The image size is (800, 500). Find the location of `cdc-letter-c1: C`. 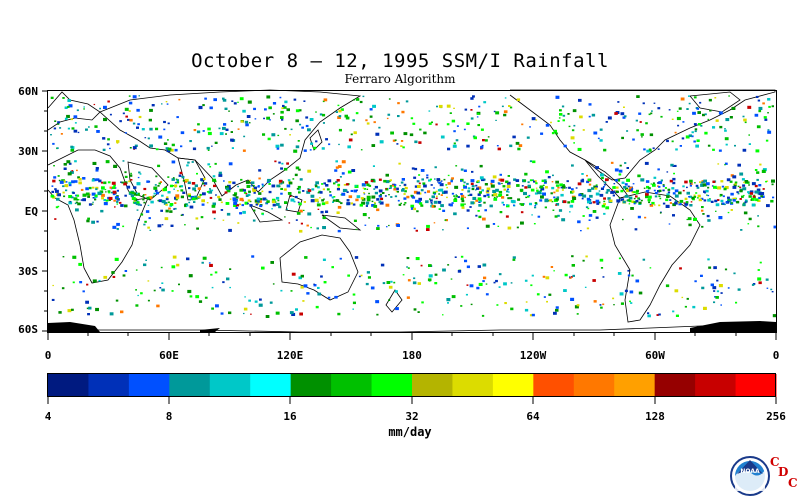

cdc-letter-c1: C is located at coordinates (775, 462).